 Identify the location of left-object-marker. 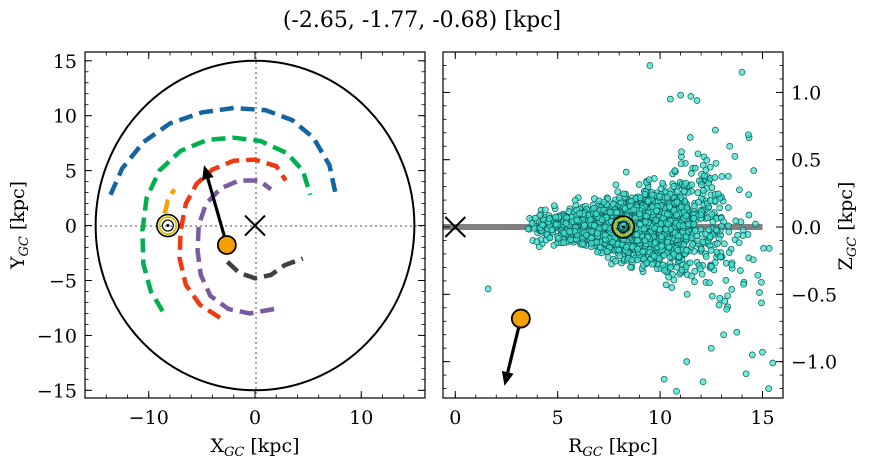
(226, 245).